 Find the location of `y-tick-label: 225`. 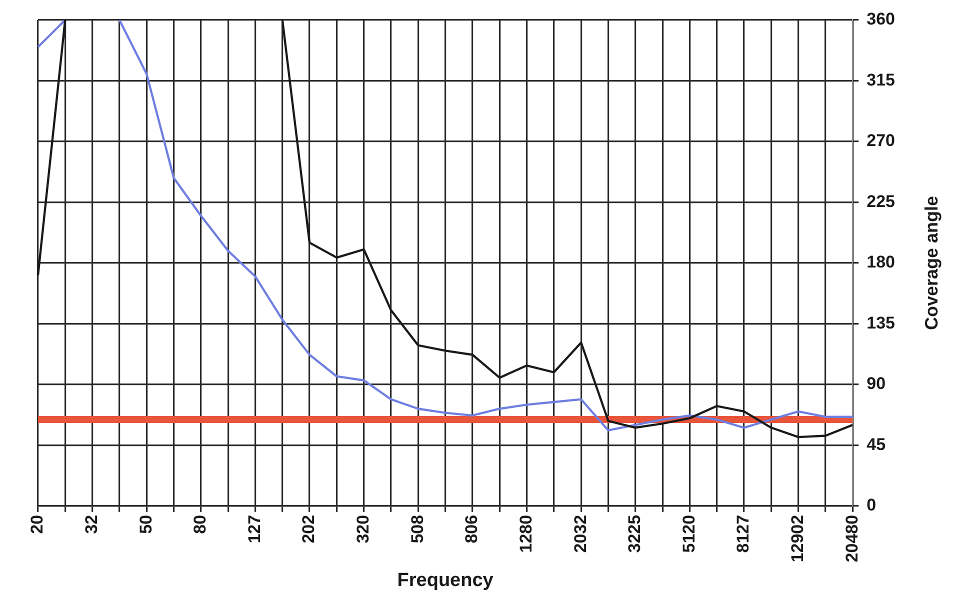

y-tick-label: 225 is located at coordinates (881, 201).